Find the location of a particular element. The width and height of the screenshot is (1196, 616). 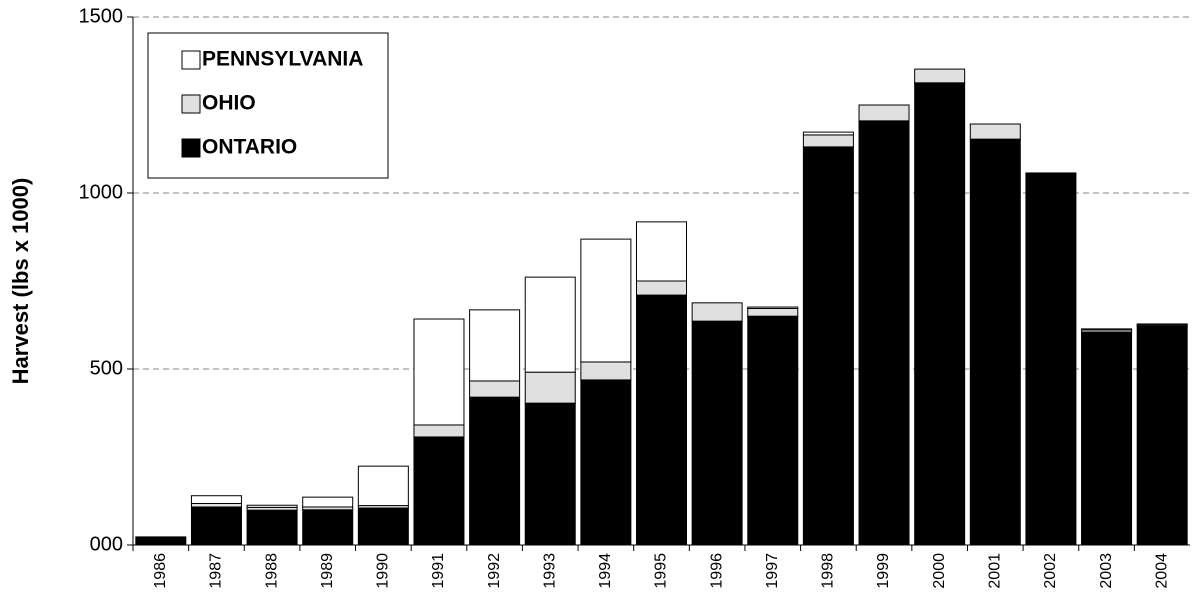

x-tick-label: 1986 is located at coordinates (160, 571).